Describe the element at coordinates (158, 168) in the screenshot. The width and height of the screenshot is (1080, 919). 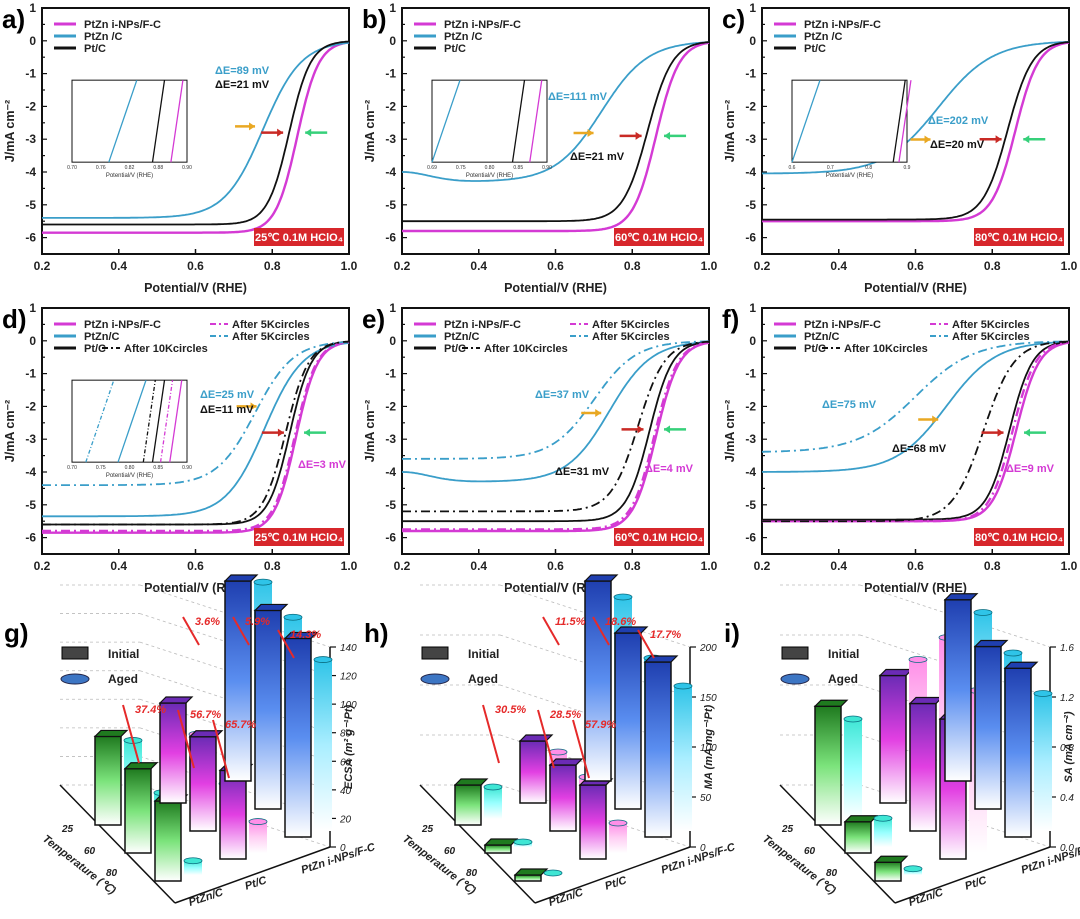
I see `inset-tick: 0.88` at that location.